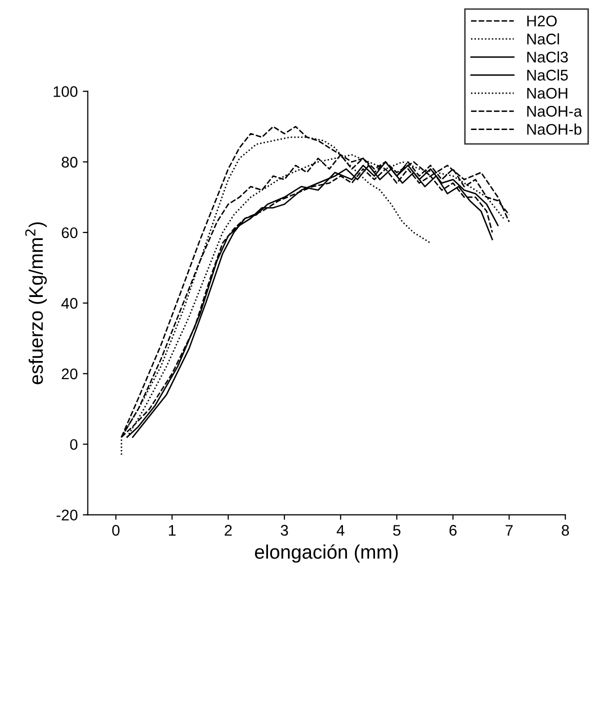 The image size is (597, 719). What do you see at coordinates (172, 530) in the screenshot?
I see `x-tick-label: 1` at bounding box center [172, 530].